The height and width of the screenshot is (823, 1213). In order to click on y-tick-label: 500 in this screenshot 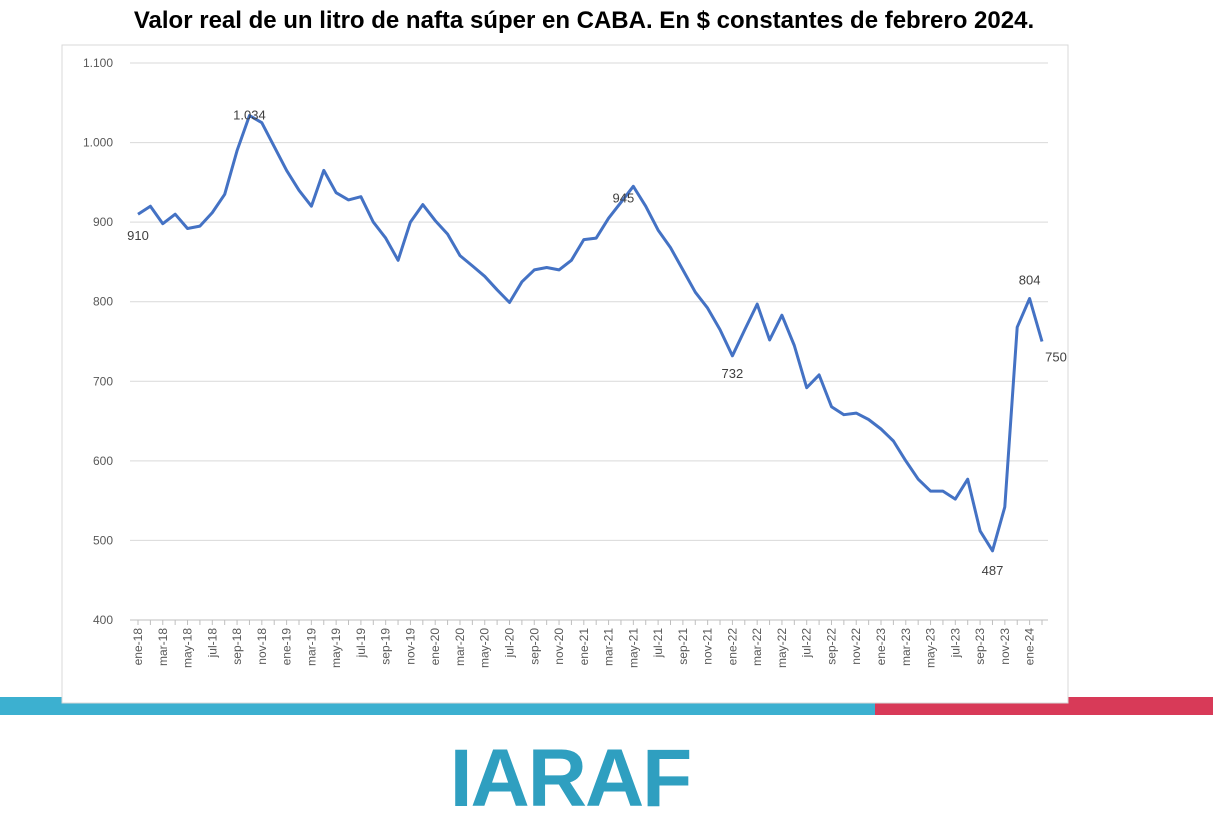, I will do `click(103, 540)`.